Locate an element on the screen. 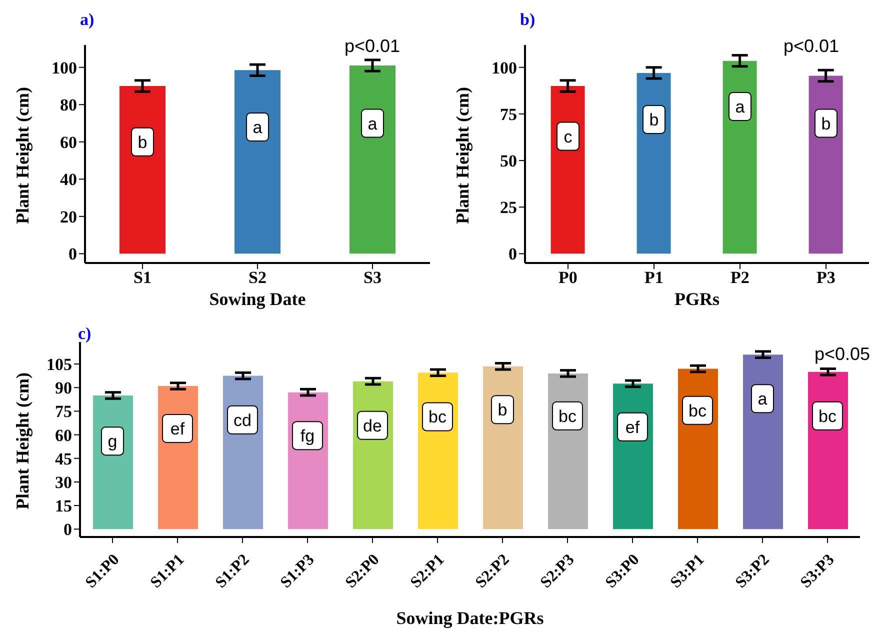 Image resolution: width=879 pixels, height=634 pixels. annotation: de is located at coordinates (372, 426).